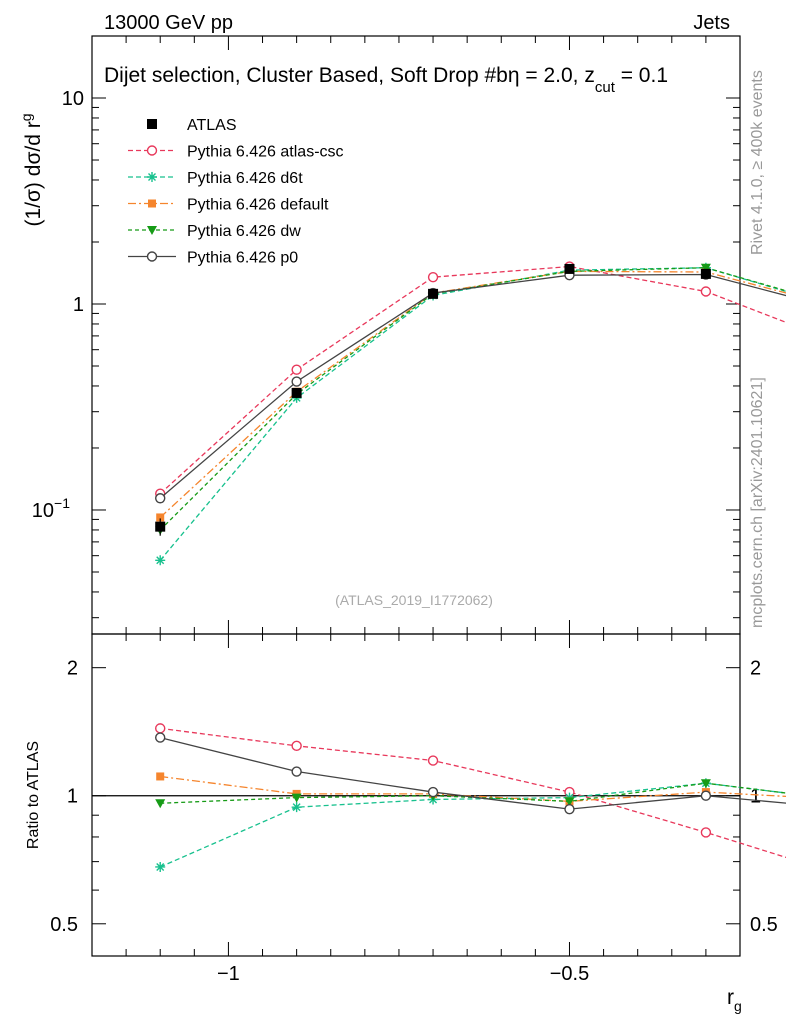 Image resolution: width=786 pixels, height=1024 pixels. Describe the element at coordinates (757, 502) in the screenshot. I see `mcplots-label: mcplots.cern.ch [arXiv:2401.10621]` at that location.